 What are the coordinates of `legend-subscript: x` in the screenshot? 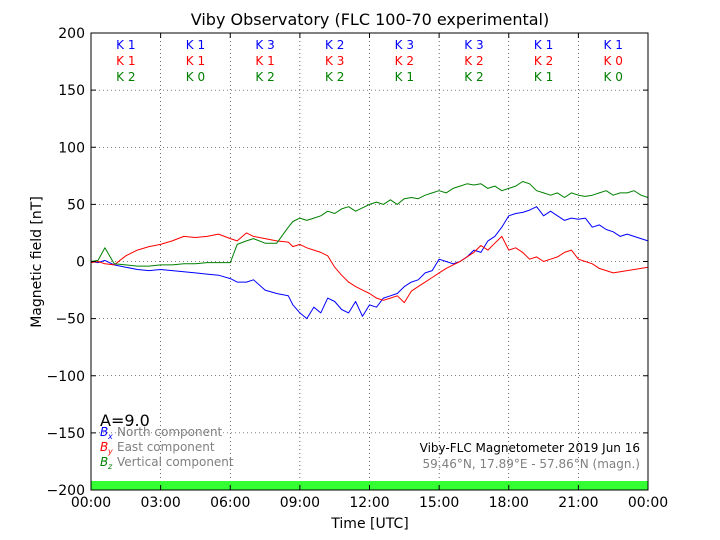 It's located at (110, 436).